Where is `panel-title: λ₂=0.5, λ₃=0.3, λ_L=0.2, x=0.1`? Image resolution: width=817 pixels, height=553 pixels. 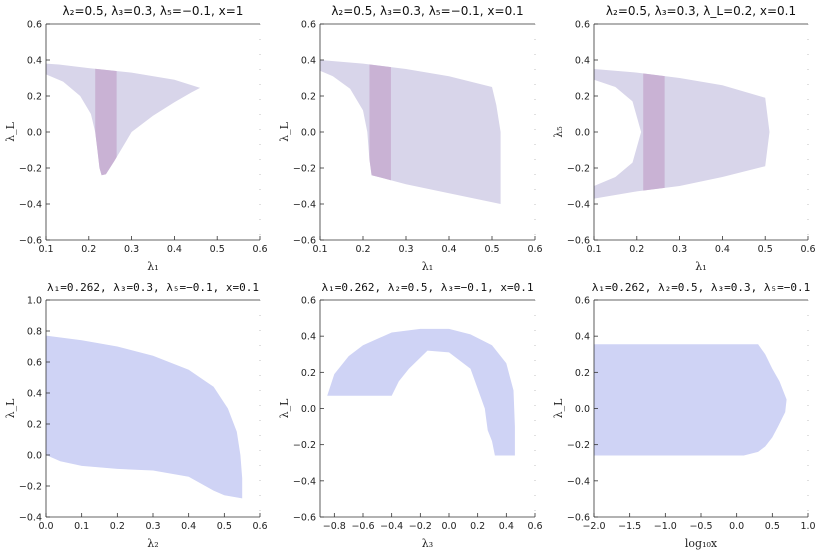
panel-title: λ₂=0.5, λ₃=0.3, λ_L=0.2, x=0.1 is located at coordinates (701, 11).